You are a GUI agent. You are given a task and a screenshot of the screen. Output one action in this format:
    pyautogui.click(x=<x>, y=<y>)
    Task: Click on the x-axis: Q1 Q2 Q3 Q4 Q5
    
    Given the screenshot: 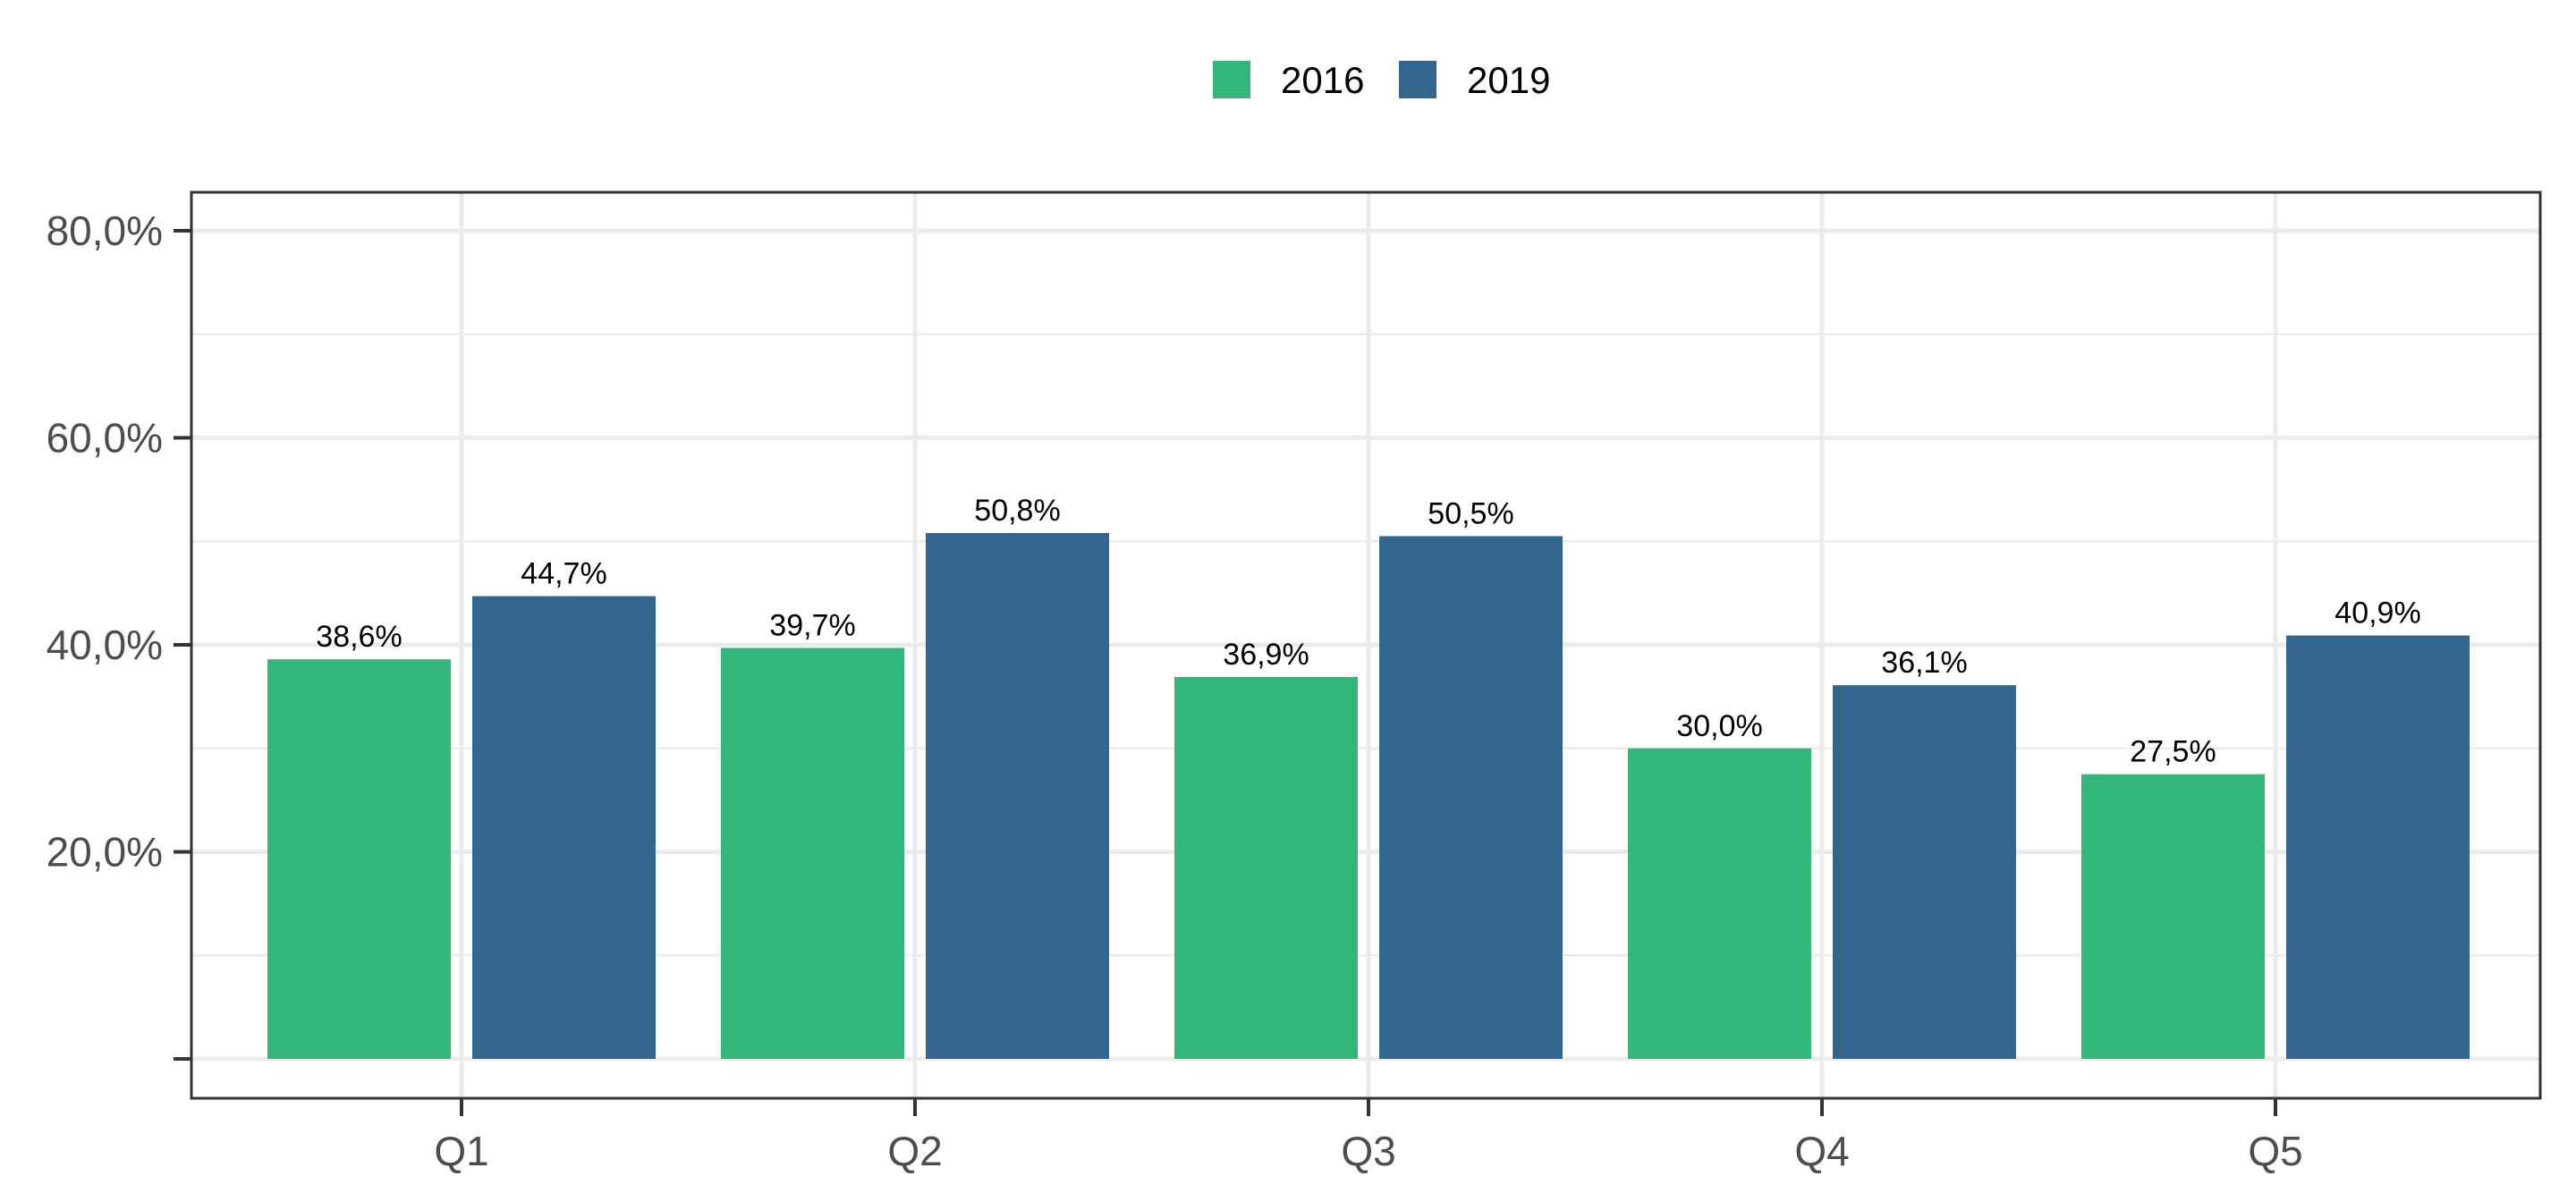 What is the action you would take?
    pyautogui.click(x=1368, y=1136)
    